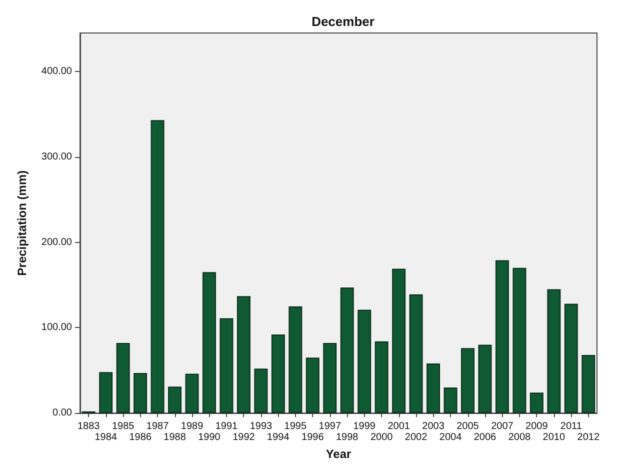  Describe the element at coordinates (450, 438) in the screenshot. I see `x-tick-label: 2004` at that location.